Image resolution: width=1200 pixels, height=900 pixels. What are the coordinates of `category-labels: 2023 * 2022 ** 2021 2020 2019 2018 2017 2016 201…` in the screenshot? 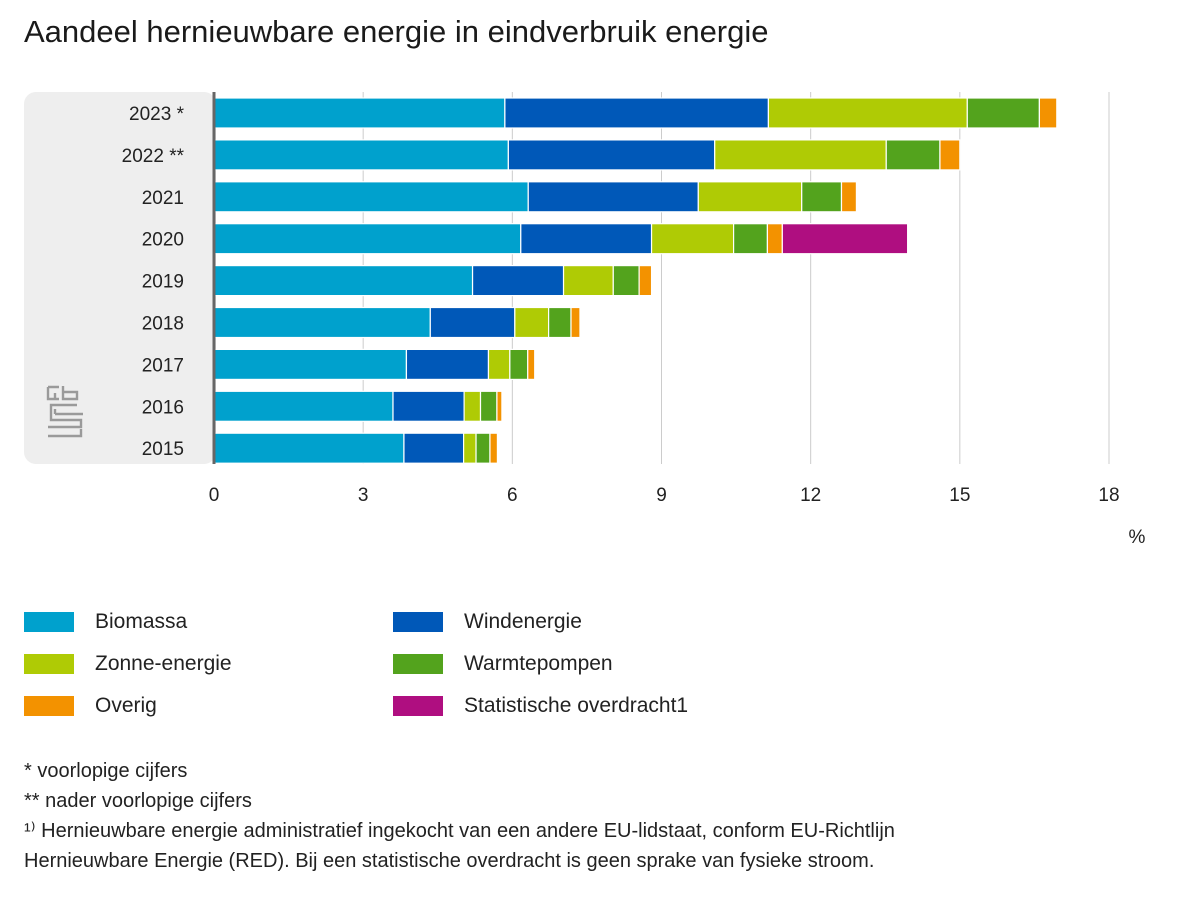 It's located at (153, 282).